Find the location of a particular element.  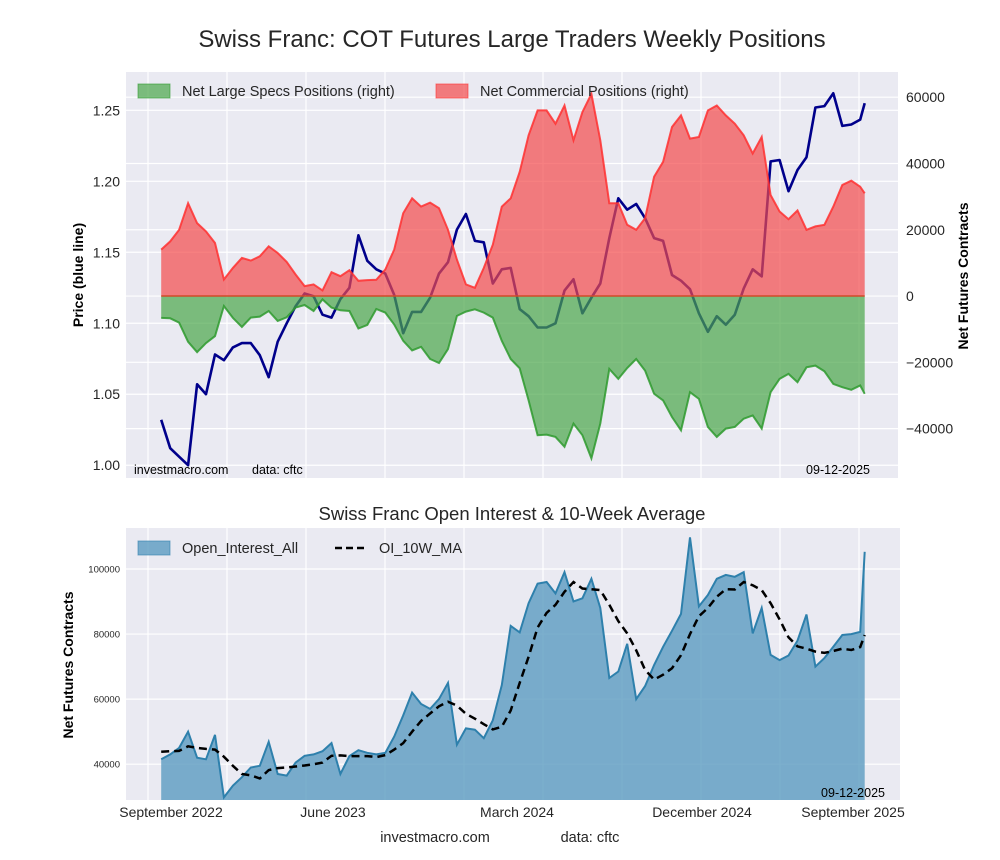

legend-swatch-specs is located at coordinates (154, 91).